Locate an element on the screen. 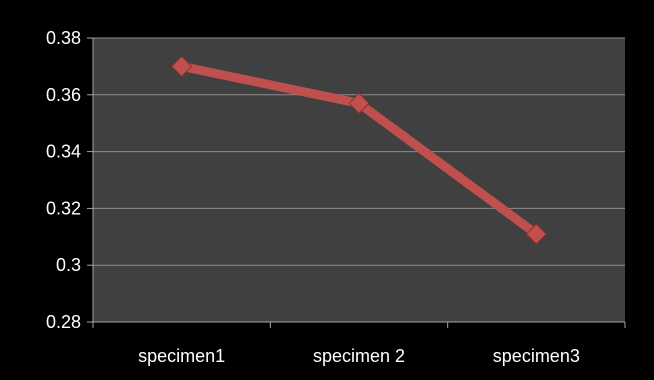  y-tick-label: 0.38 is located at coordinates (63, 38).